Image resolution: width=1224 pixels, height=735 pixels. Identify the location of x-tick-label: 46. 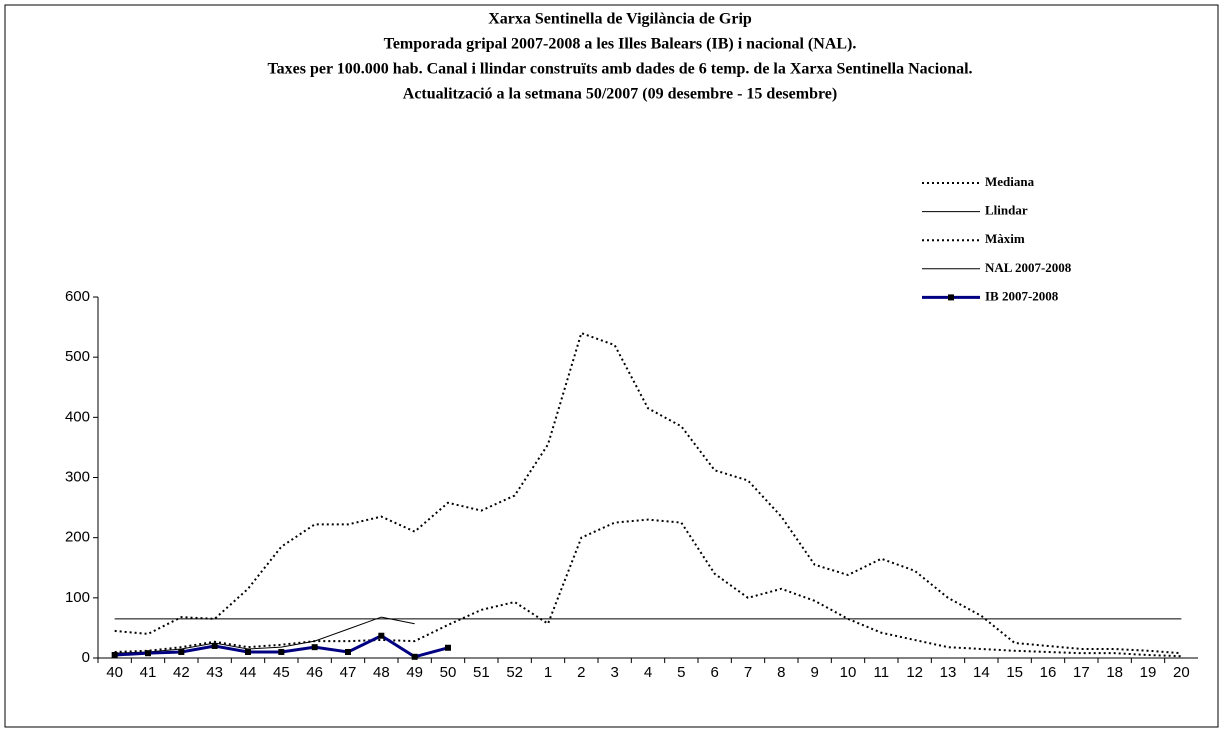
(314, 672).